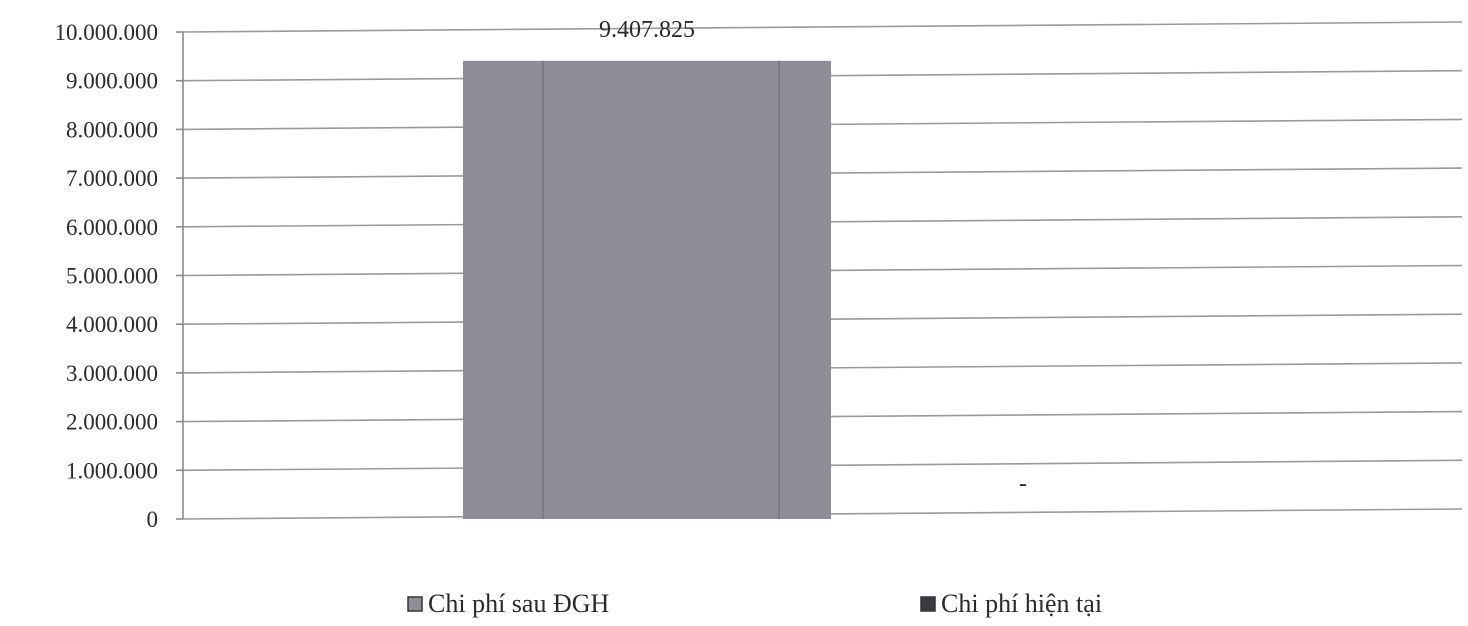  Describe the element at coordinates (754, 603) in the screenshot. I see `legend: Chi phí sau ĐGH Chi phí hiện tại` at that location.